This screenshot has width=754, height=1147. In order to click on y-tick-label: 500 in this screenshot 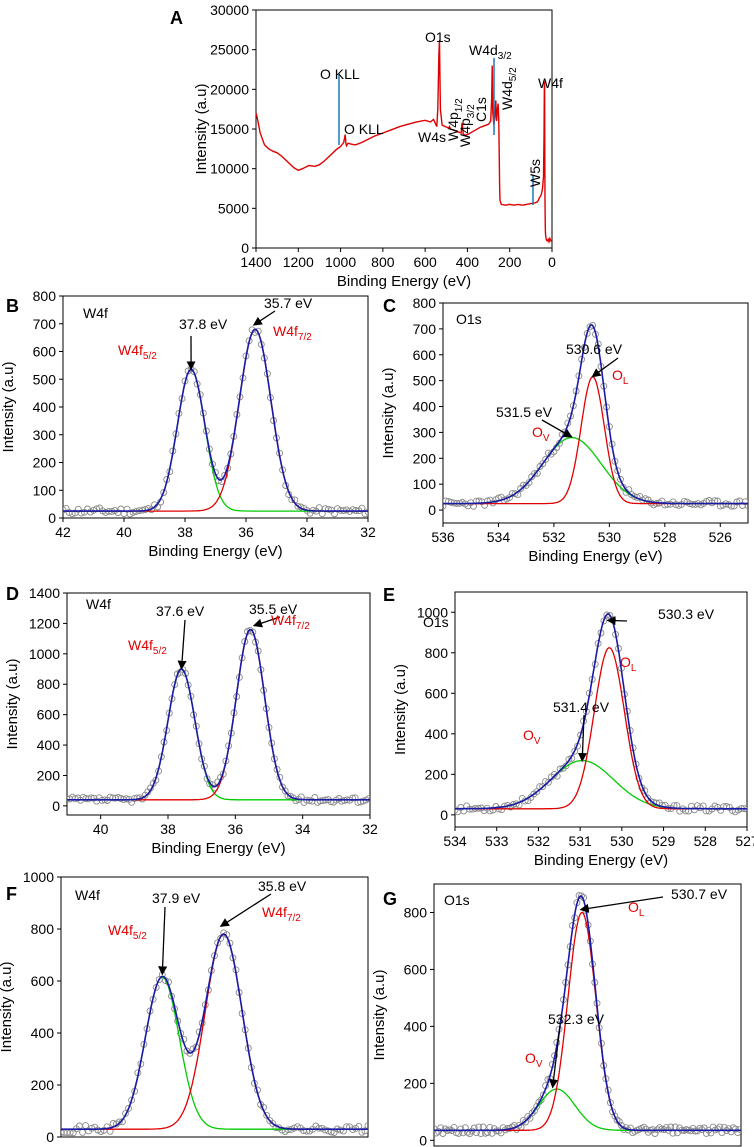, I will do `click(45, 379)`.